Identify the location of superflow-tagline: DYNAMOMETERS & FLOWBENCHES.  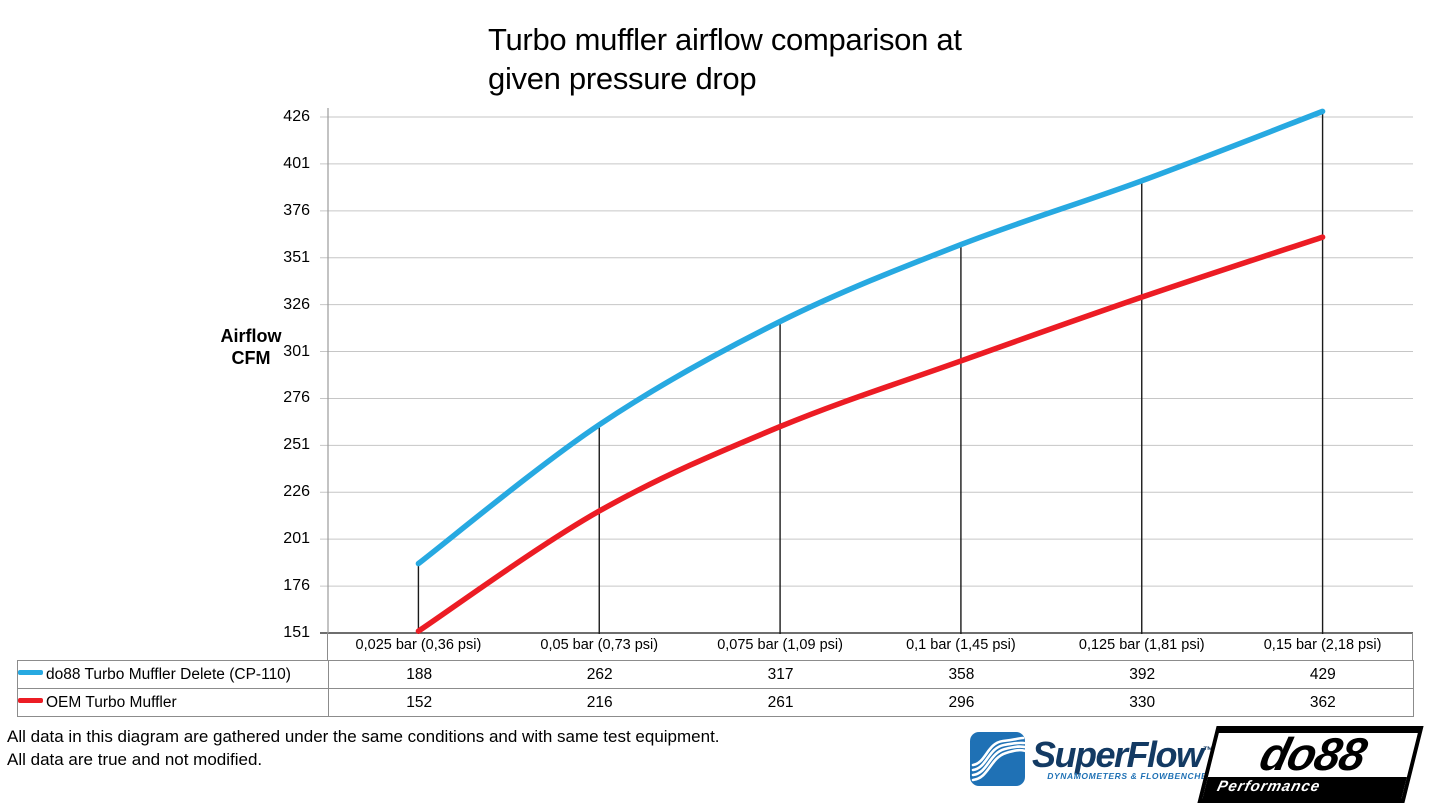
(1130, 776).